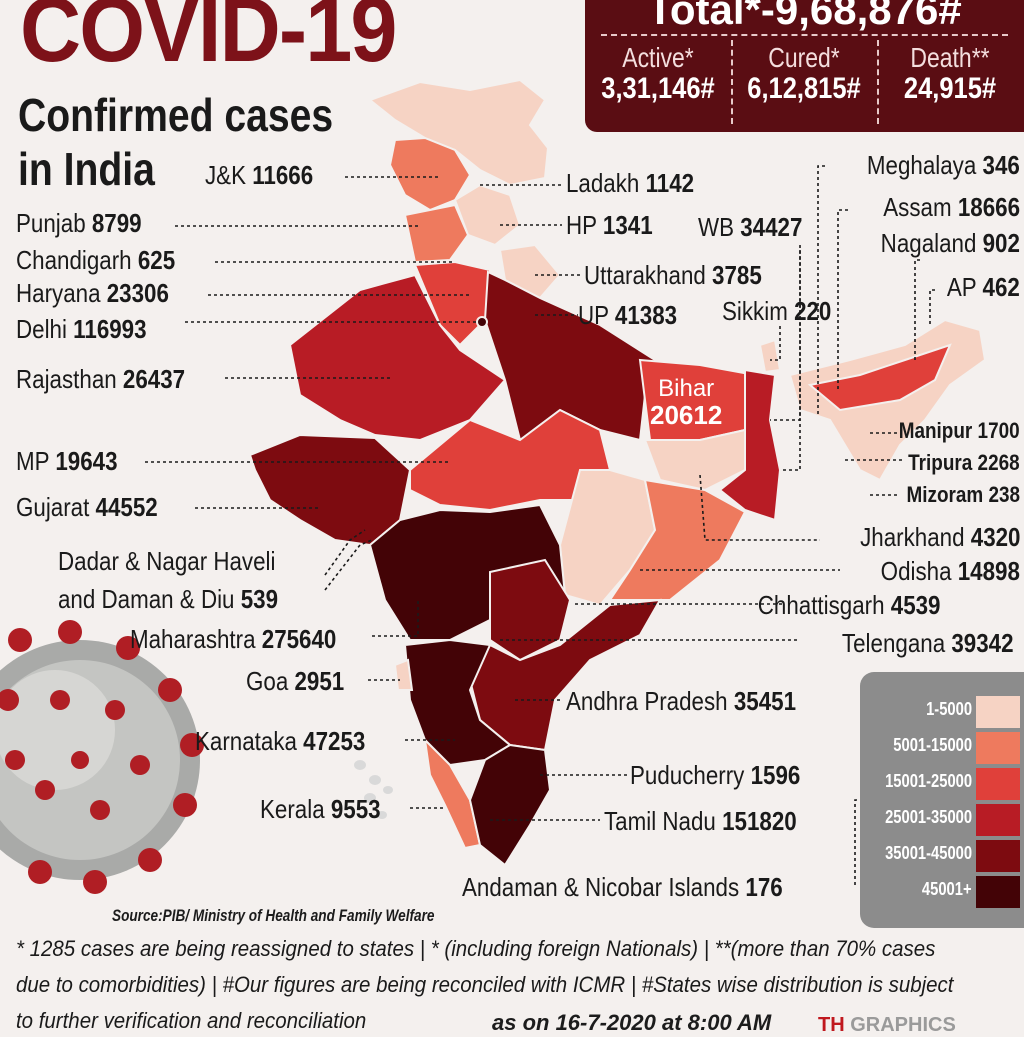 This screenshot has width=1024, height=1037. Describe the element at coordinates (295, 681) in the screenshot. I see `label-goa: Goa 2951` at that location.